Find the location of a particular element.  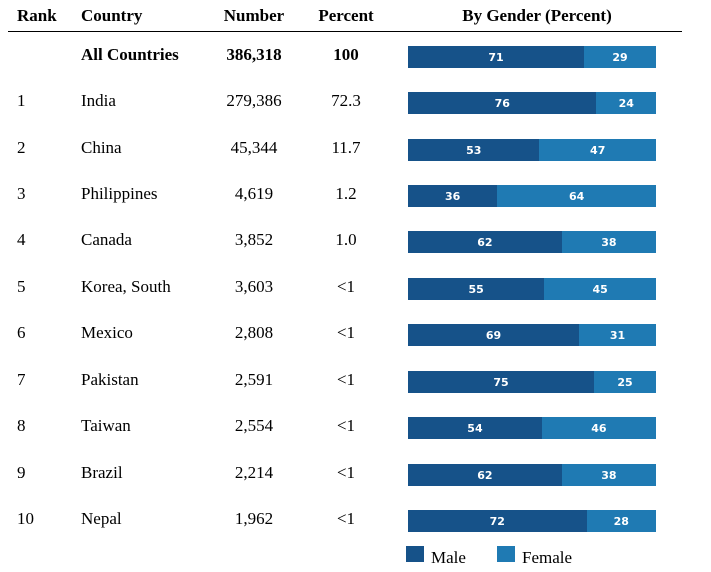

row-number: 4,619 is located at coordinates (254, 193).